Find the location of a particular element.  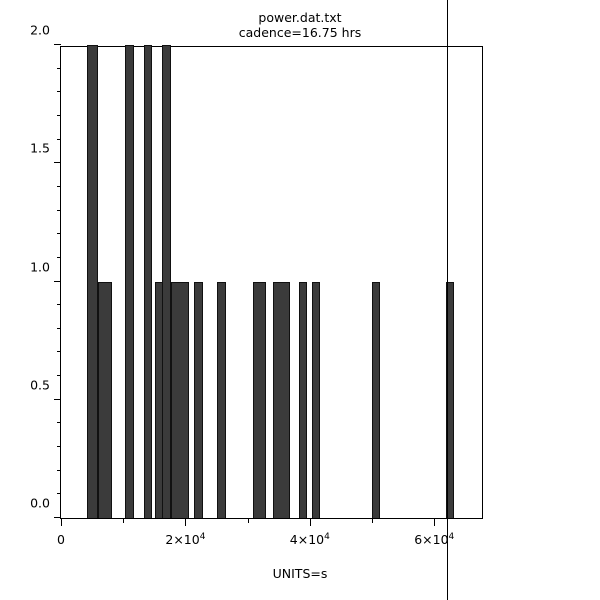

y-tick-label: 0.0 is located at coordinates (40, 503).